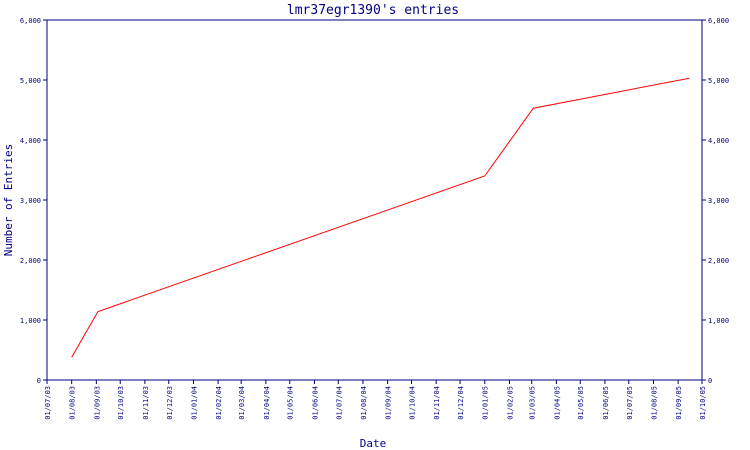 The height and width of the screenshot is (450, 750). I want to click on x-tick-label: 01/07/03, so click(48, 403).